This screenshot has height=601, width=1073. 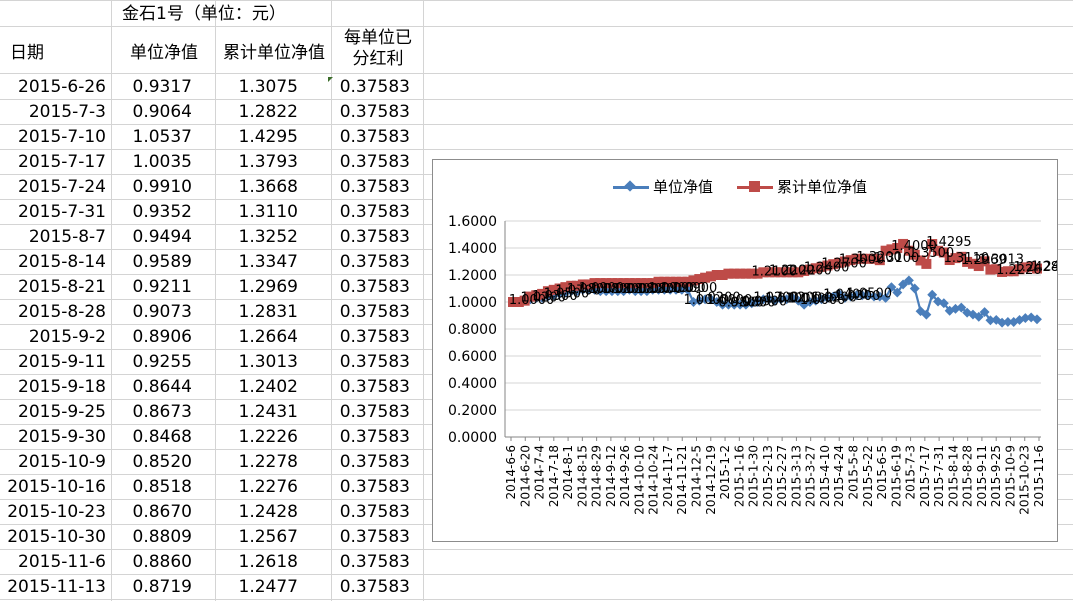 What do you see at coordinates (268, 162) in the screenshot?
I see `cell-cum-nav: 1.3793` at bounding box center [268, 162].